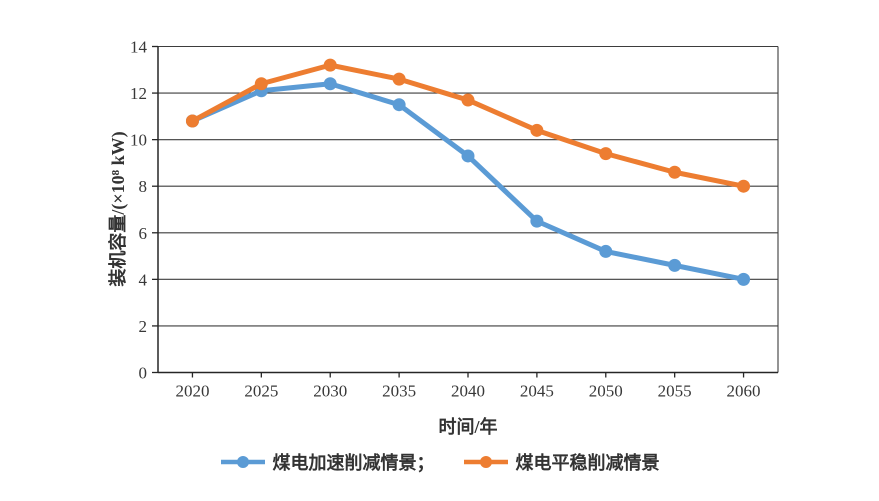 This screenshot has height=501, width=879. What do you see at coordinates (587, 463) in the screenshot?
I see `legend-label: 煤电平稳削减情景` at bounding box center [587, 463].